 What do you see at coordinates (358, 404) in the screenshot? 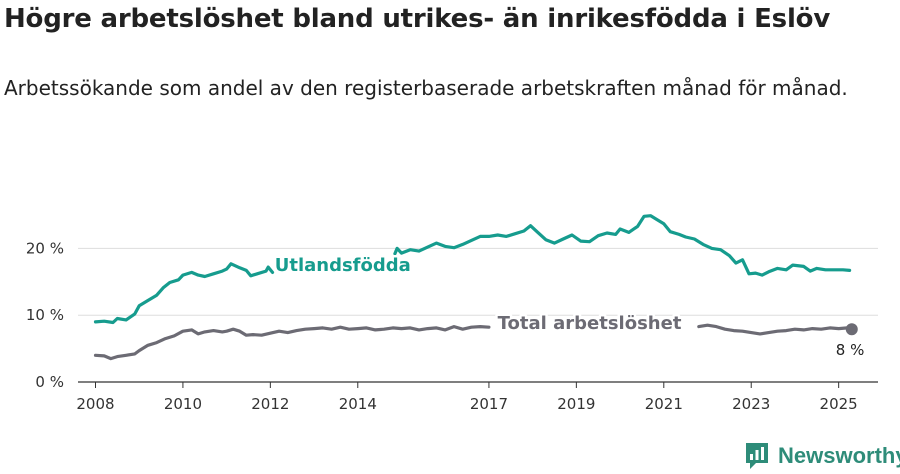
I see `x-tick-label: 2014` at bounding box center [358, 404].